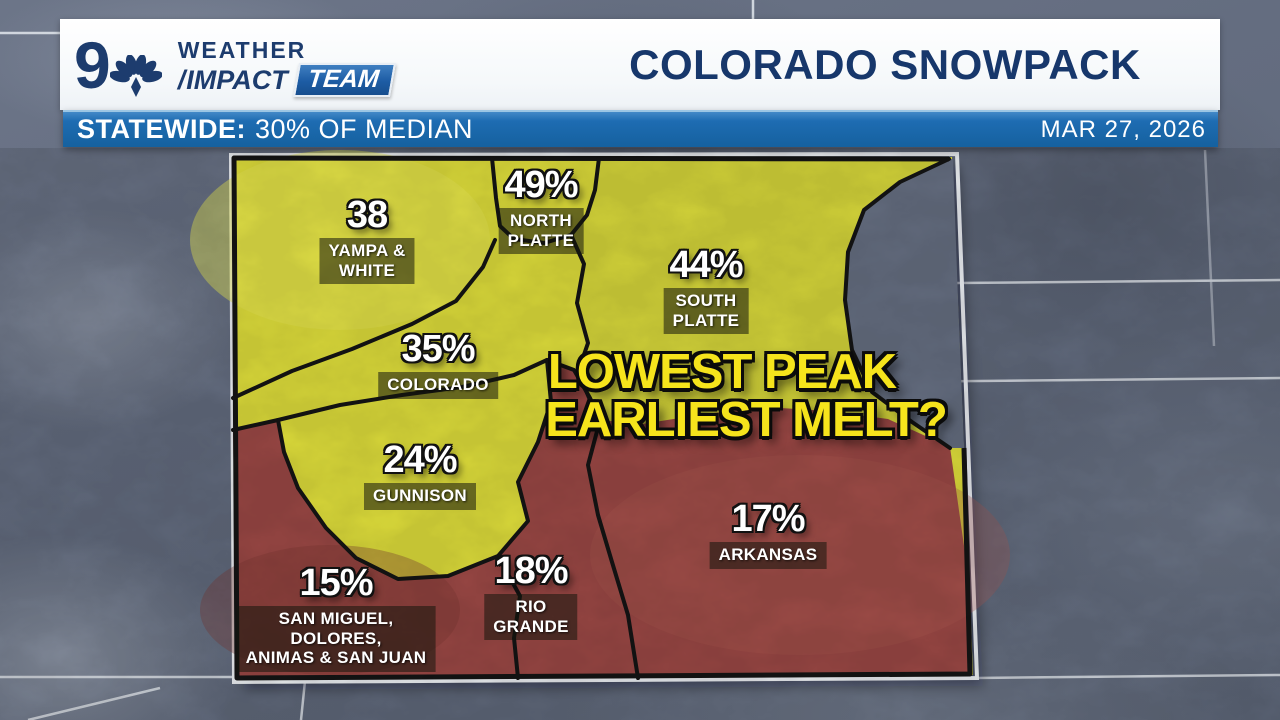 The image size is (1280, 720). I want to click on basin-value: 15%, so click(336, 583).